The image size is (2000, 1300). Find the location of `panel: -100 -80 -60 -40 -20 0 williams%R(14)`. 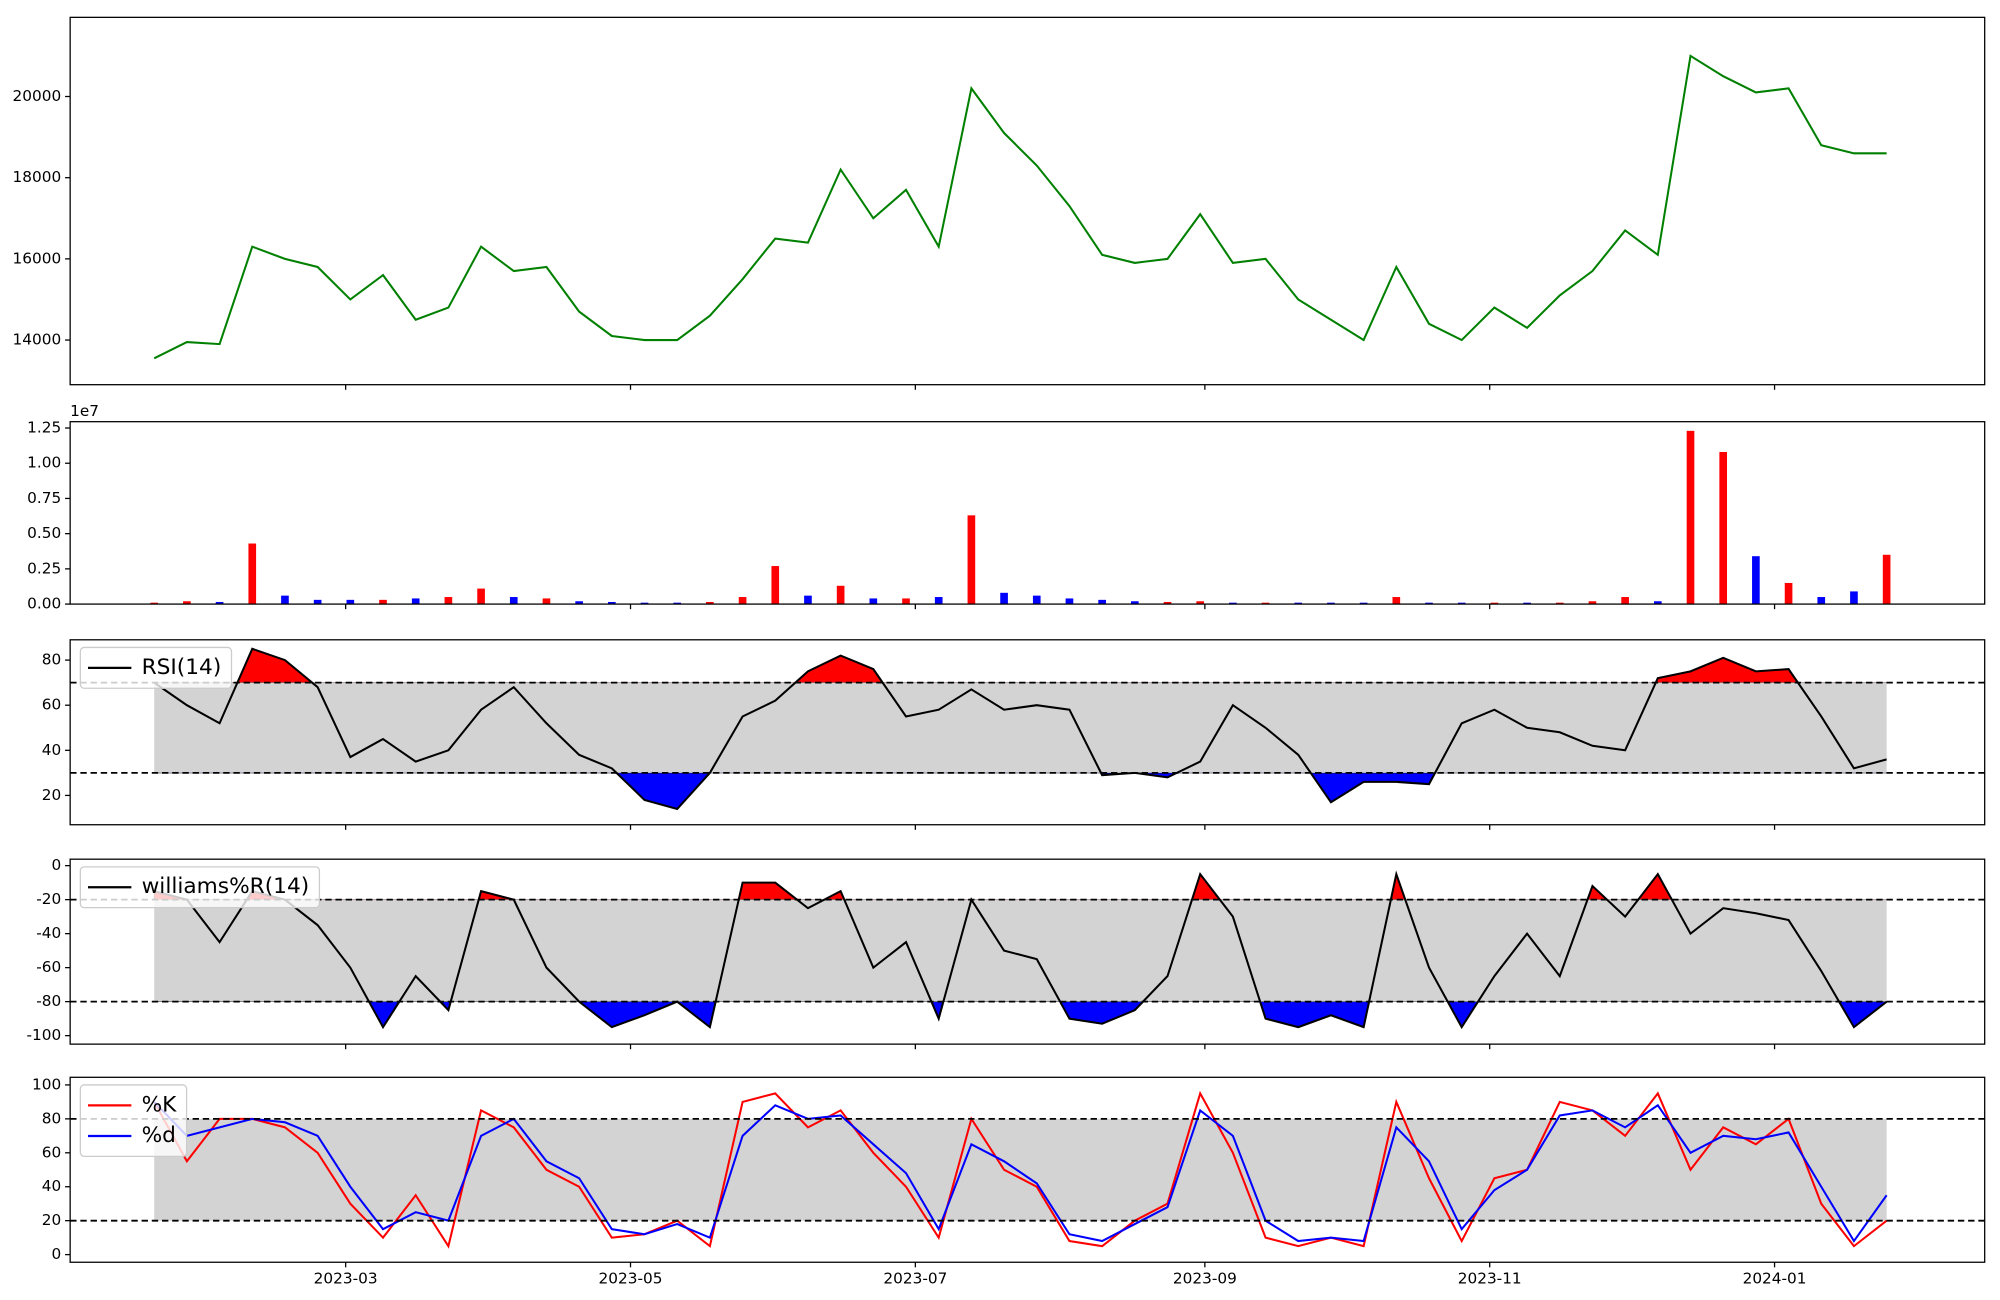

panel: -100 -80 -60 -40 -20 0 williams%R(14) is located at coordinates (1006, 953).